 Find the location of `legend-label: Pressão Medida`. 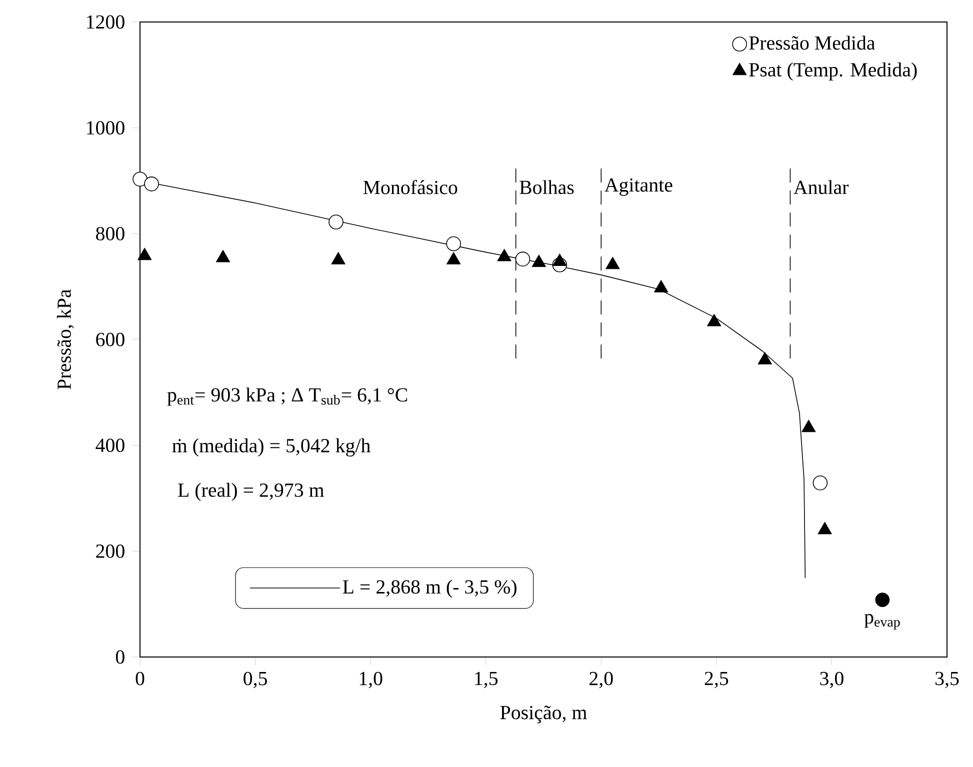

legend-label: Pressão Medida is located at coordinates (812, 43).